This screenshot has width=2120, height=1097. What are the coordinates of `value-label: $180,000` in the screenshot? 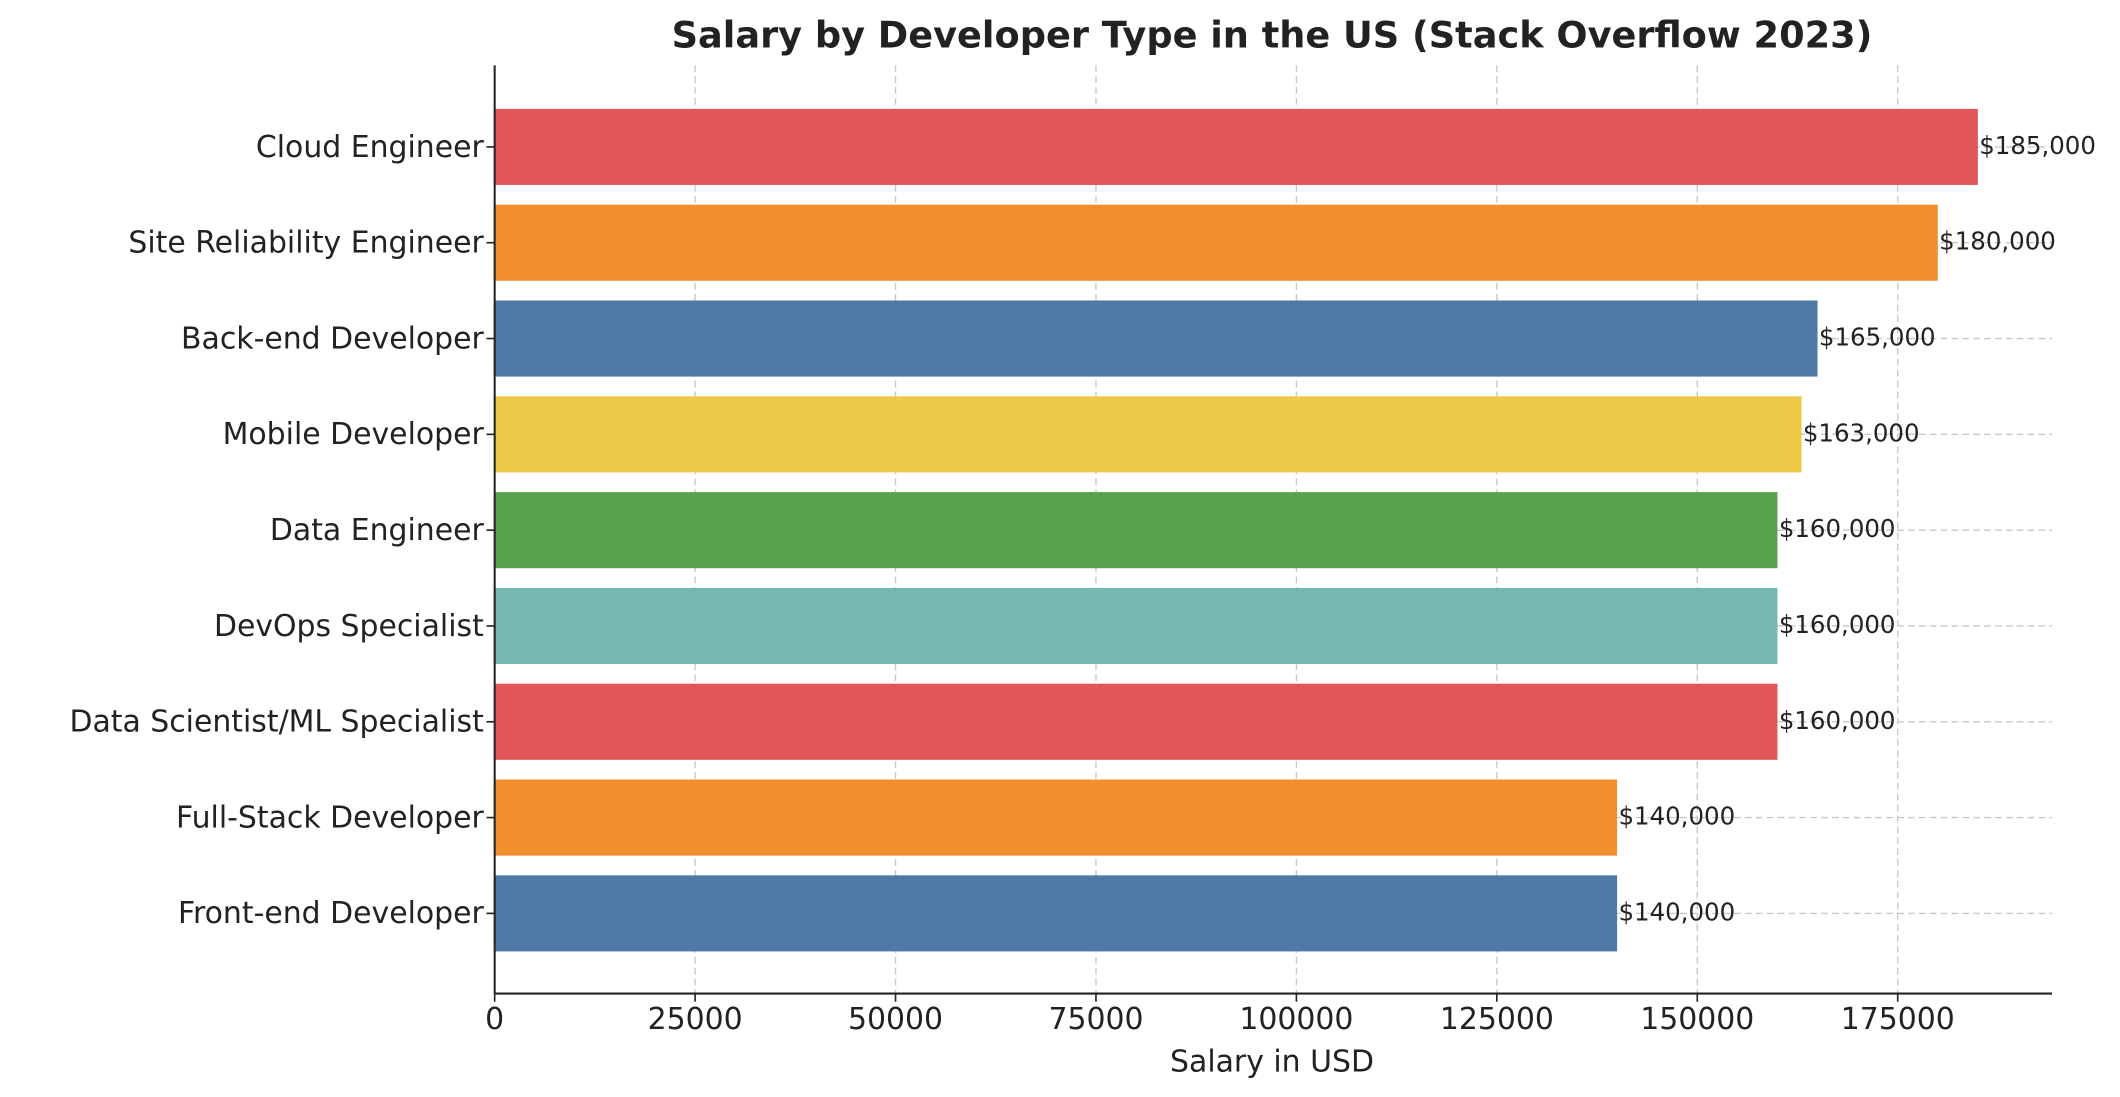 It's located at (1997, 241).